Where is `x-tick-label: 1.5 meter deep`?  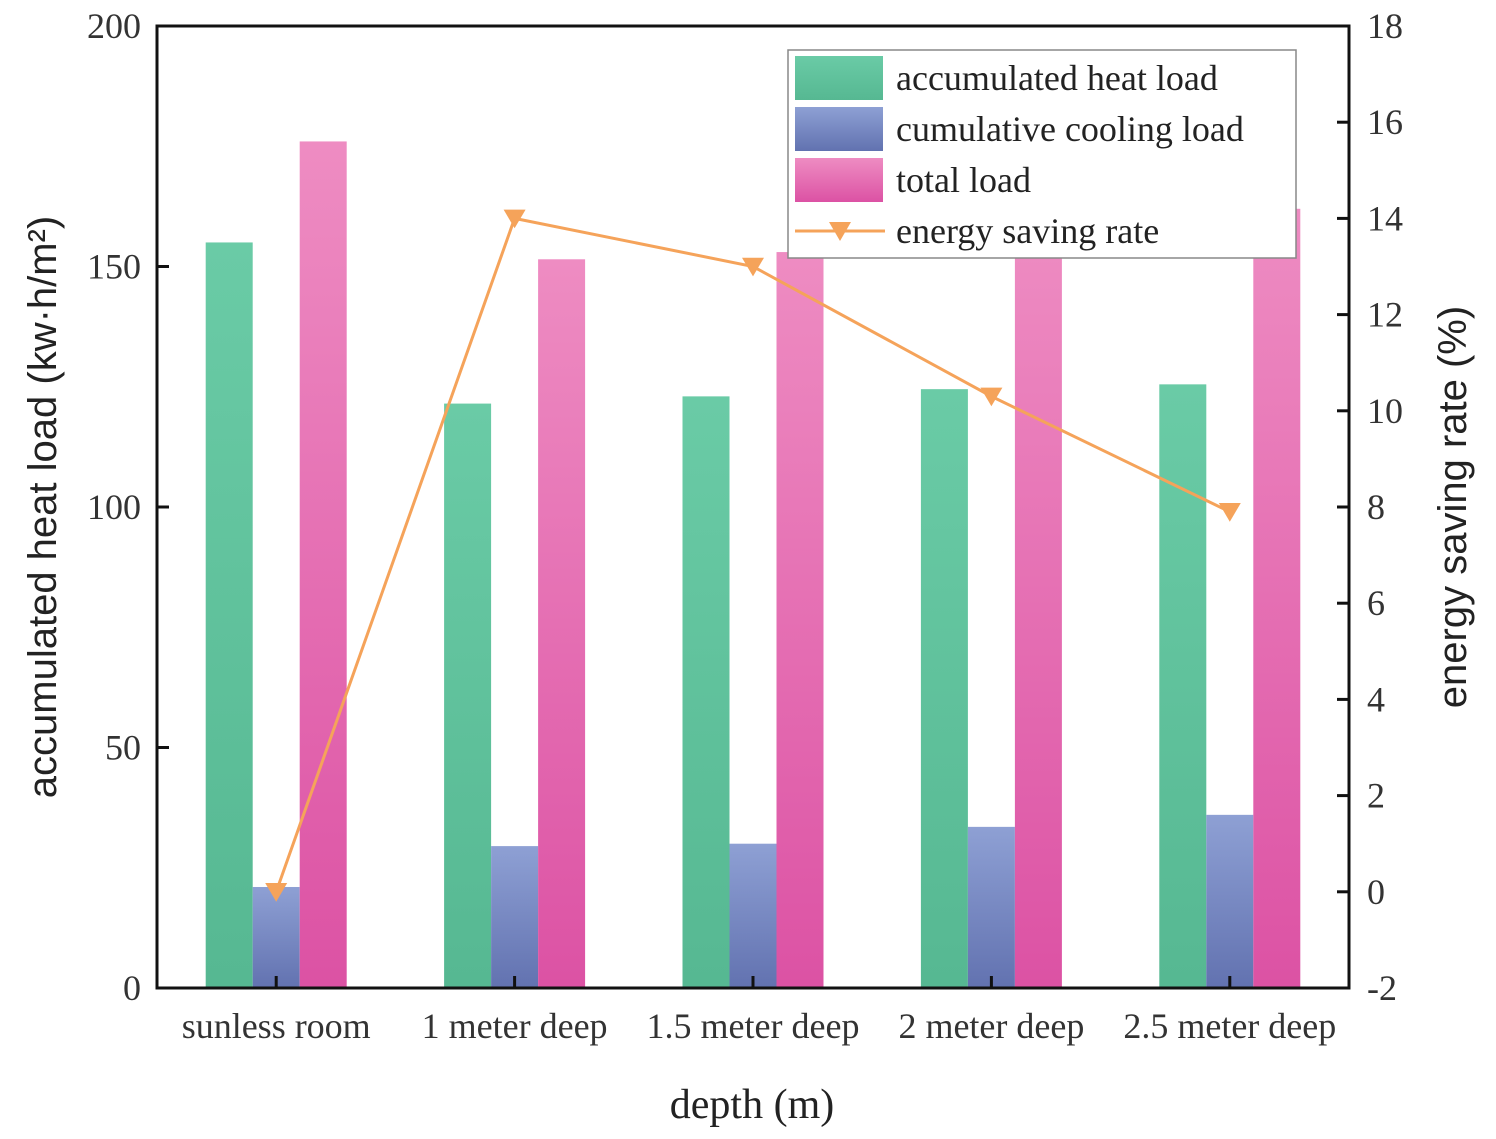
x-tick-label: 1.5 meter deep is located at coordinates (753, 1026).